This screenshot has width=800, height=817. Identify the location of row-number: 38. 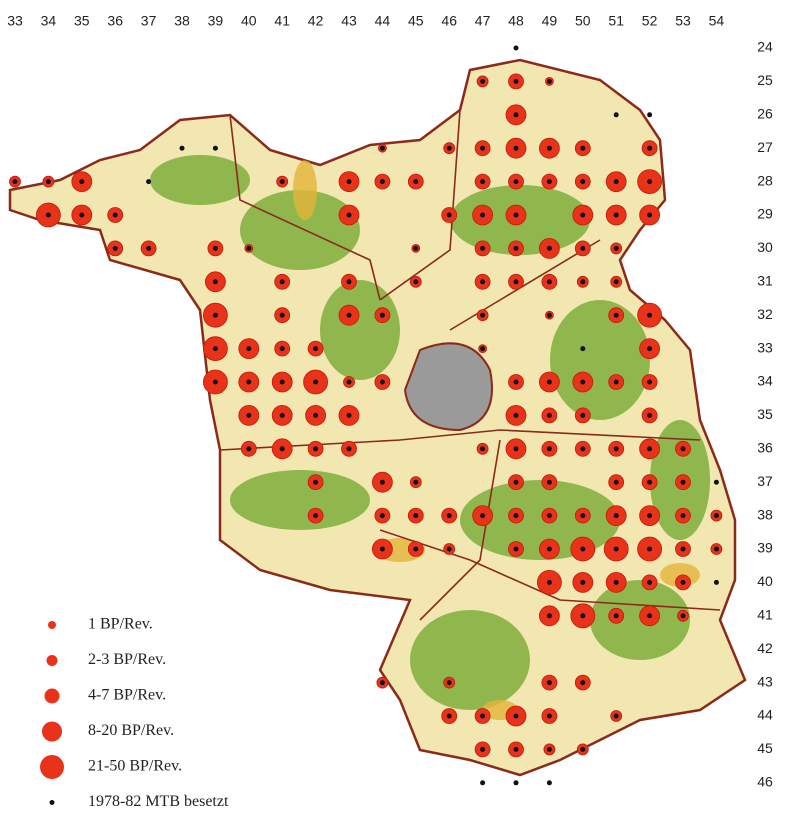
(765, 514).